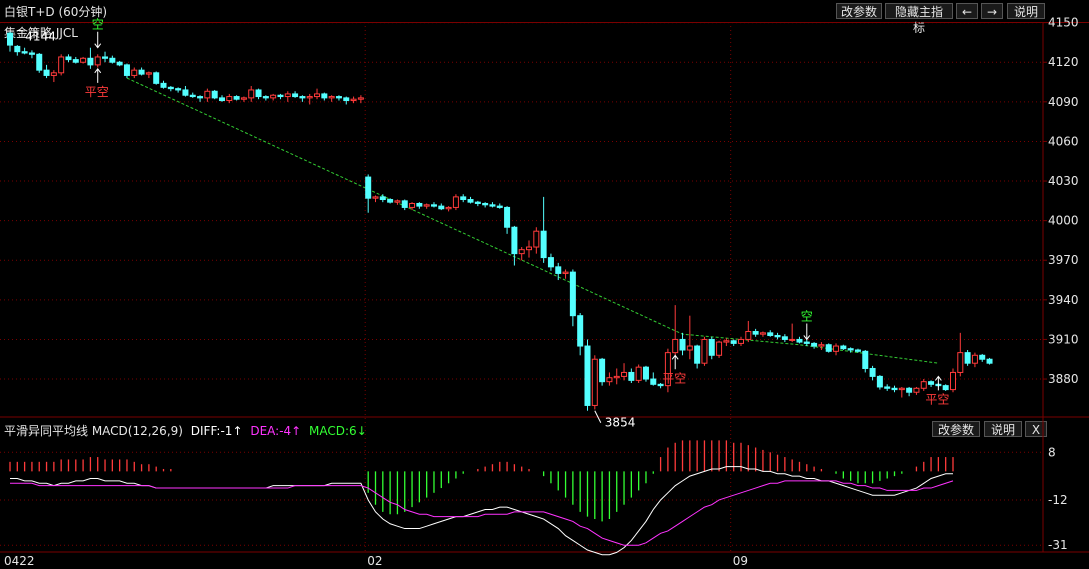  Describe the element at coordinates (98, 75) in the screenshot. I see `arrow-up-icon` at that location.